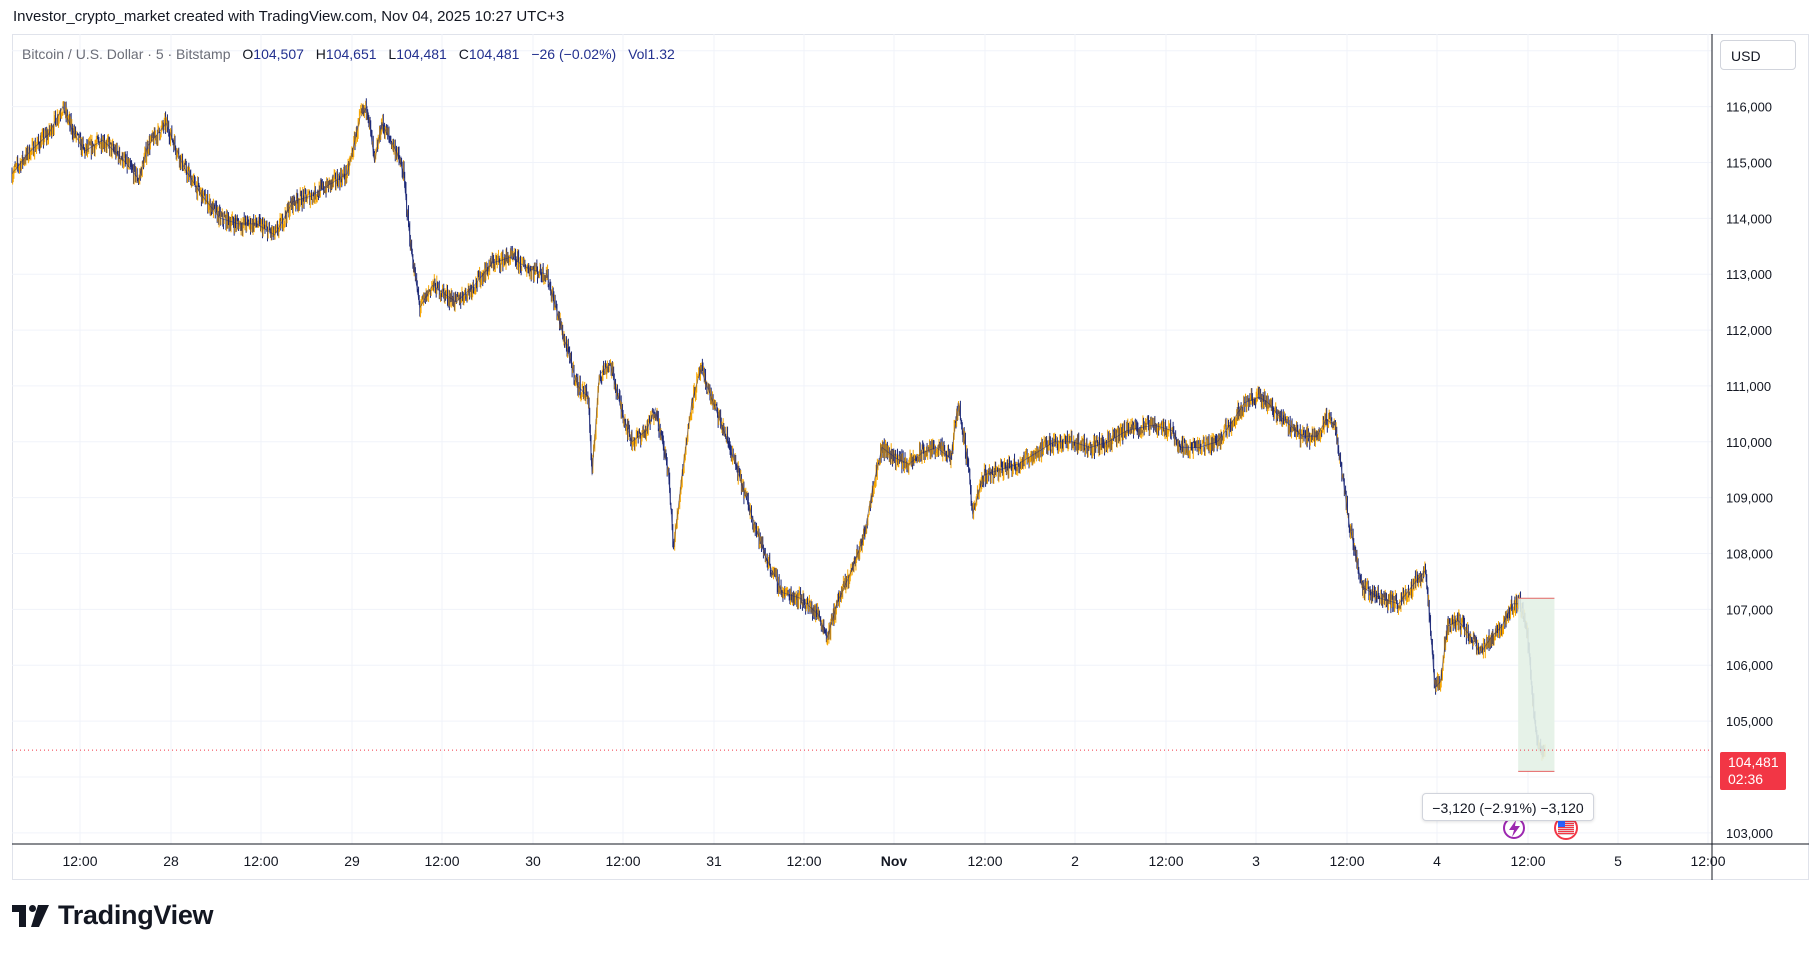  Describe the element at coordinates (1748, 386) in the screenshot. I see `y-tick-label: 111,000` at that location.